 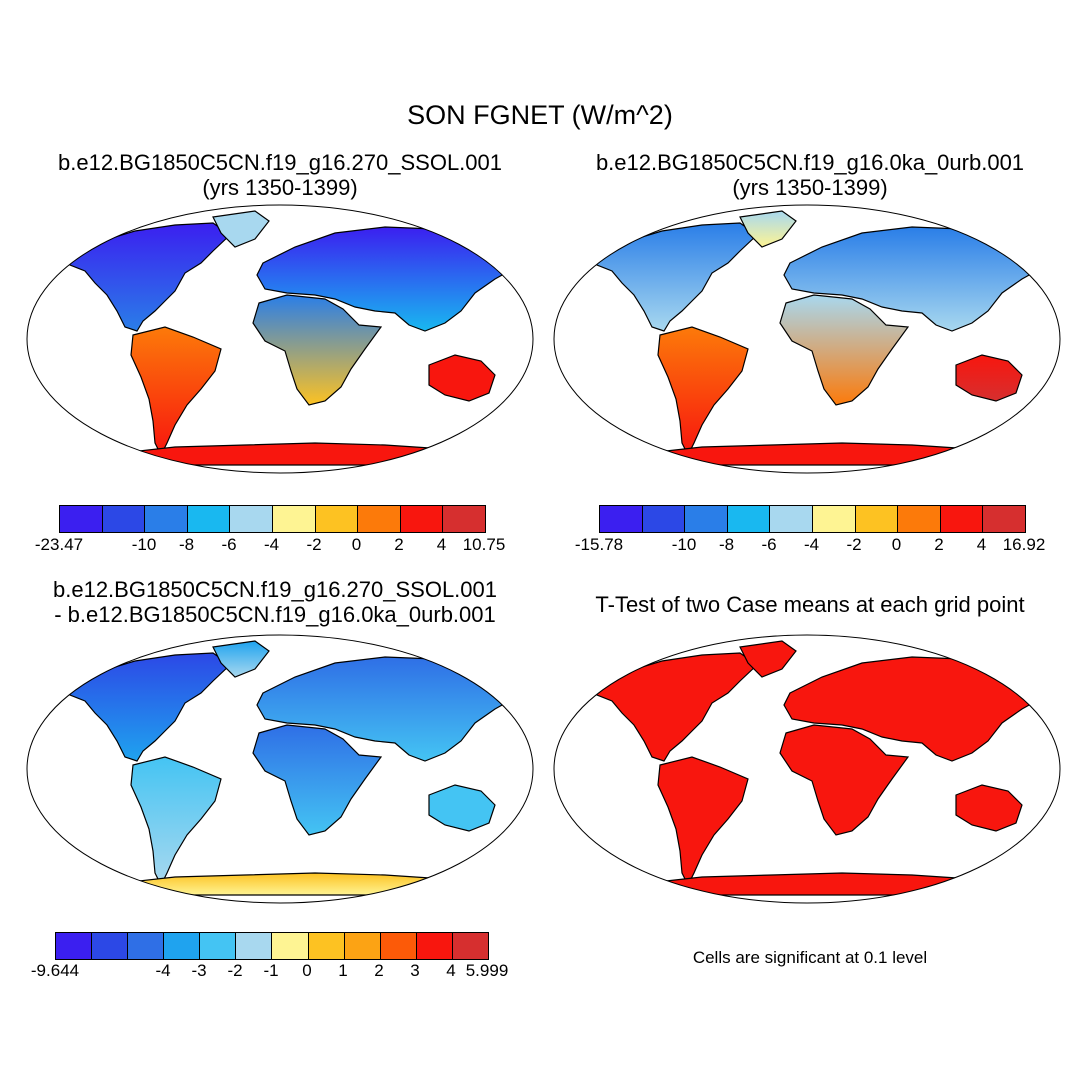 I want to click on panel-3-title-line2: - b.e12.BG1850C5CN.f19_g16.0ka_0urb.001, so click(x=275, y=614).